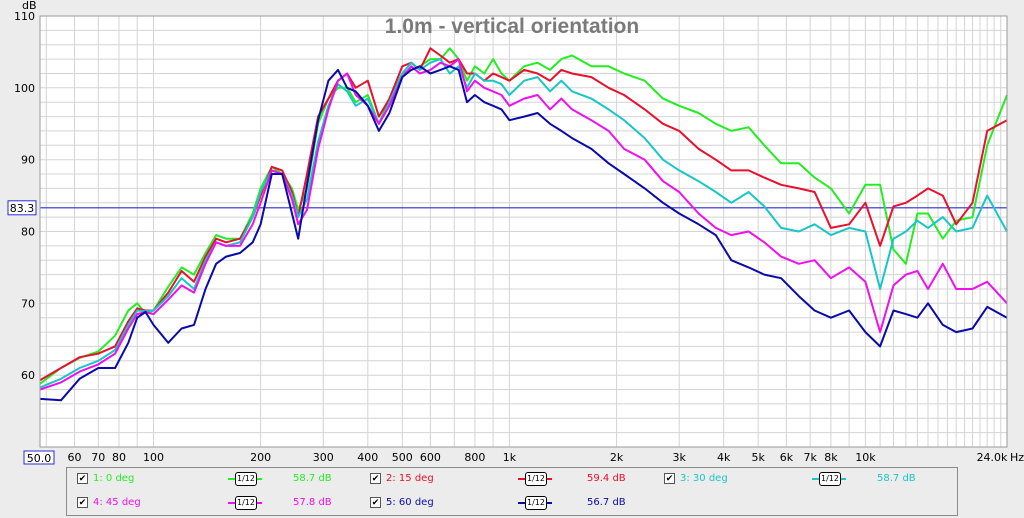 The width and height of the screenshot is (1024, 518). What do you see at coordinates (606, 502) in the screenshot?
I see `series-5-level: 56.7 dB` at bounding box center [606, 502].